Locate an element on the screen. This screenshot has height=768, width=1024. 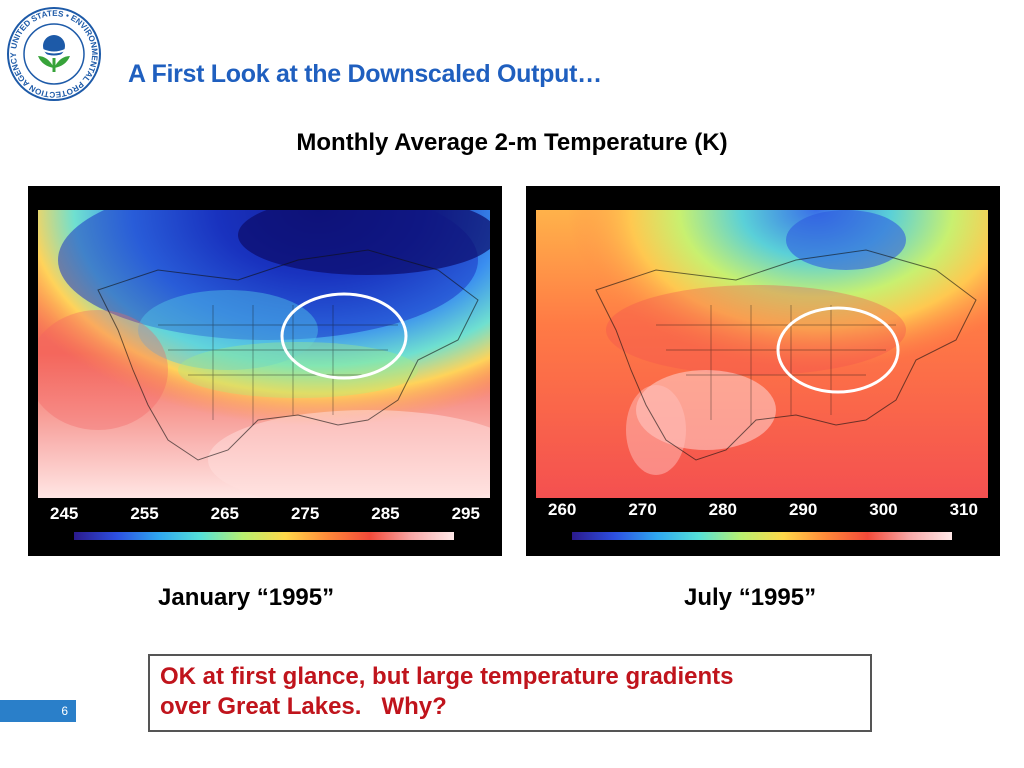
colorbar-tick: 280 is located at coordinates (722, 509).